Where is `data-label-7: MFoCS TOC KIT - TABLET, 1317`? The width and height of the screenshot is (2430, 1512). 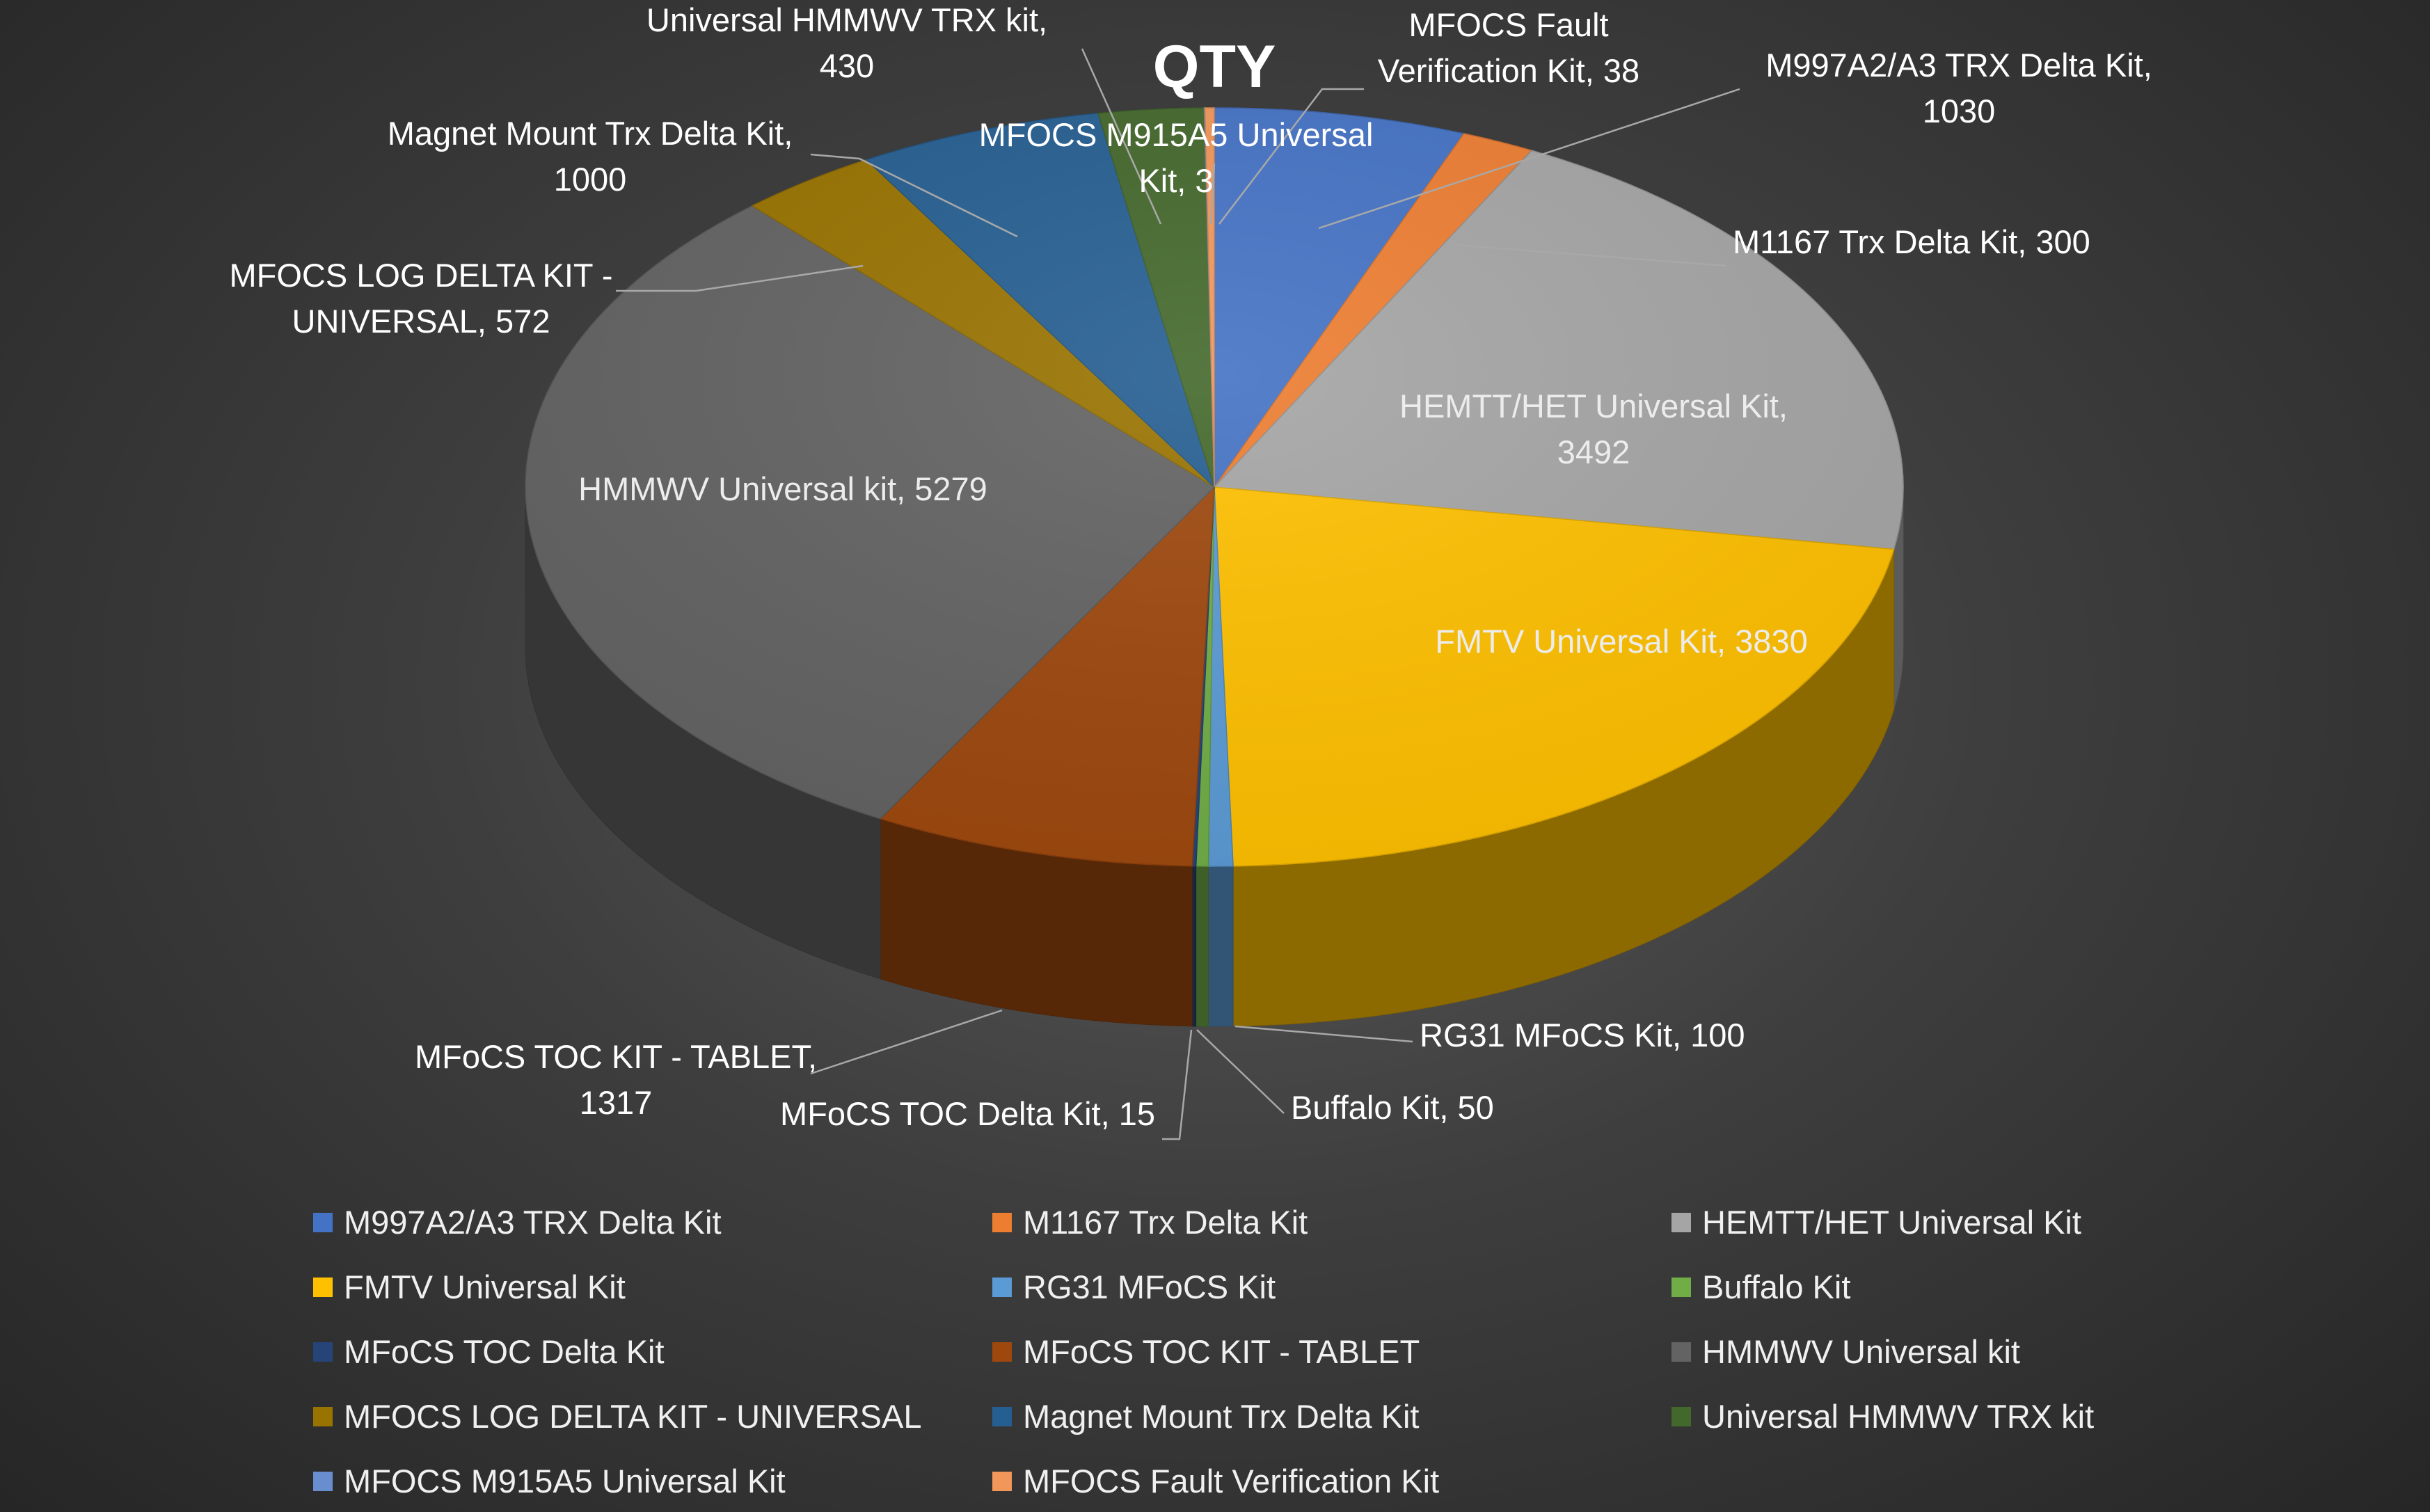 data-label-7: MFoCS TOC KIT - TABLET, 1317 is located at coordinates (616, 1079).